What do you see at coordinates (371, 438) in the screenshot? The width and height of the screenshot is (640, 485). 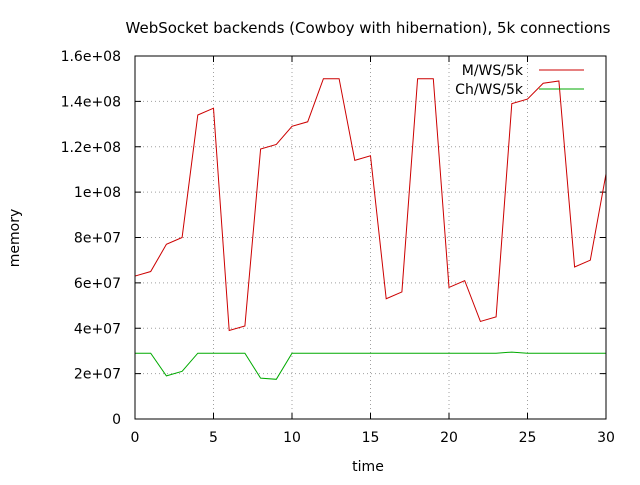 I see `x-tick-label: 15` at bounding box center [371, 438].